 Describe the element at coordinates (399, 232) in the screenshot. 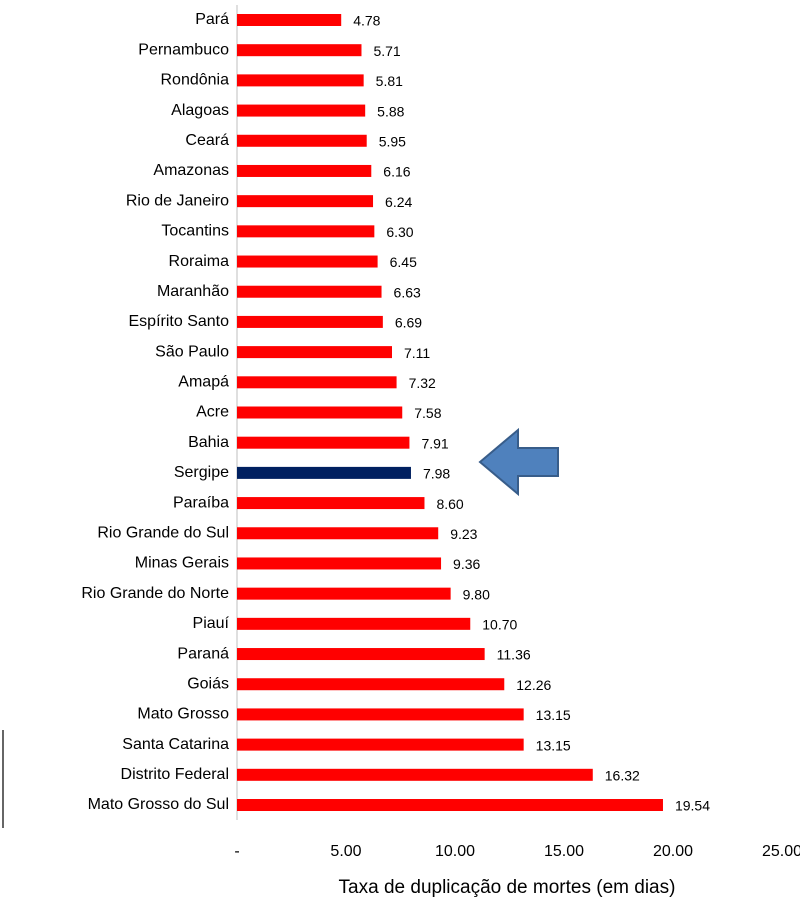

I see `value-label: 6.30` at that location.